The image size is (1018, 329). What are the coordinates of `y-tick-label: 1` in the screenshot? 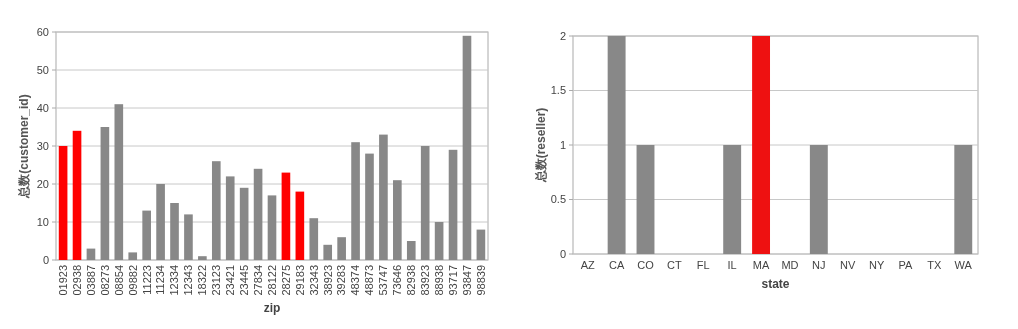 It's located at (562, 144).